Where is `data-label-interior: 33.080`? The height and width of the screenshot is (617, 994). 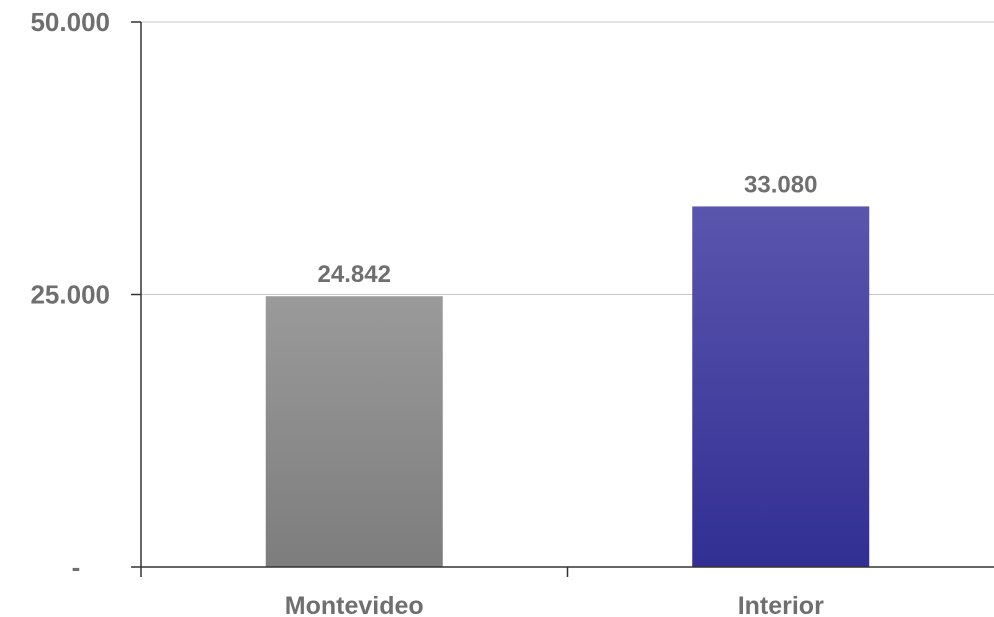
data-label-interior: 33.080 is located at coordinates (780, 184).